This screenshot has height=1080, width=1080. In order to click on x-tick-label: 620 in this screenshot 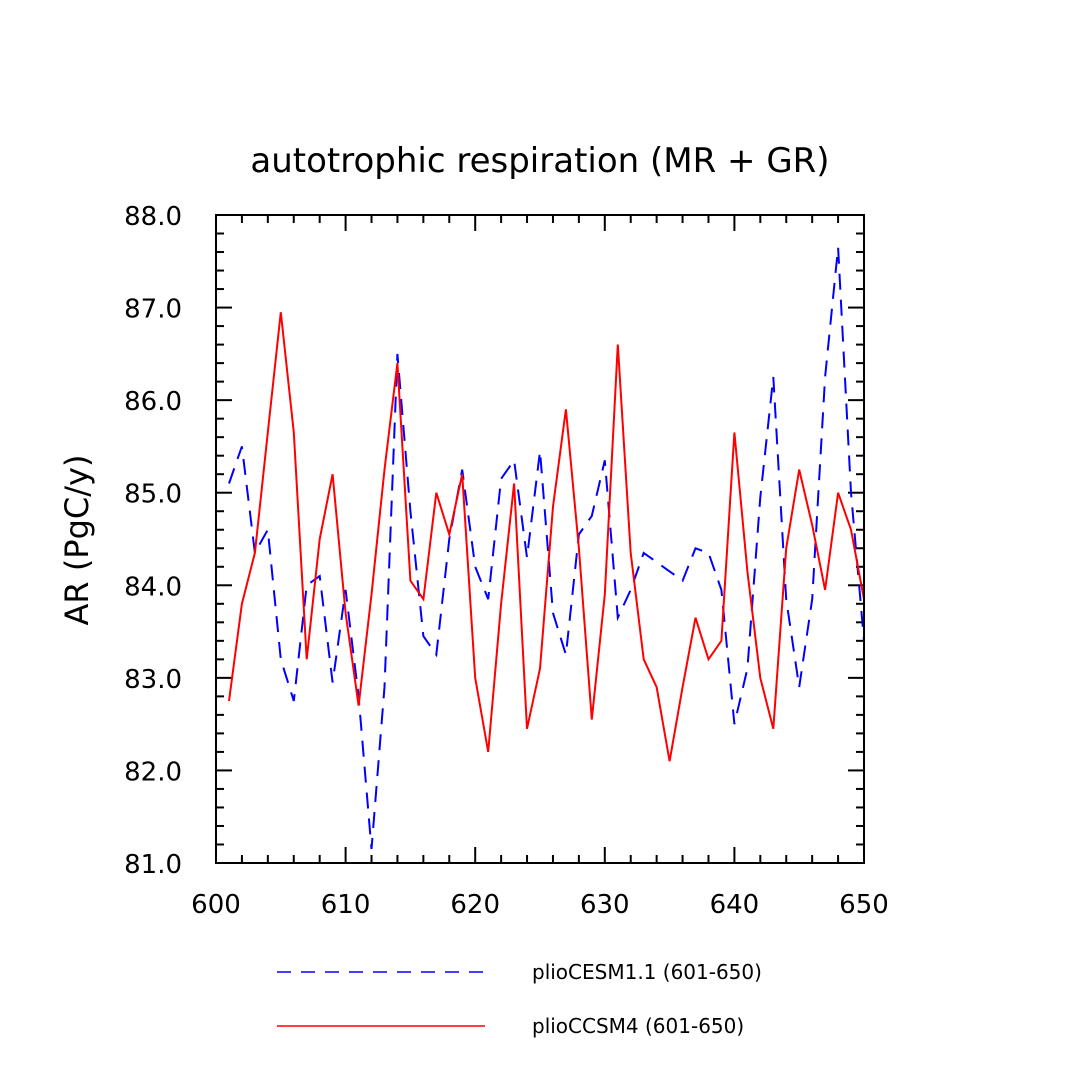, I will do `click(475, 905)`.